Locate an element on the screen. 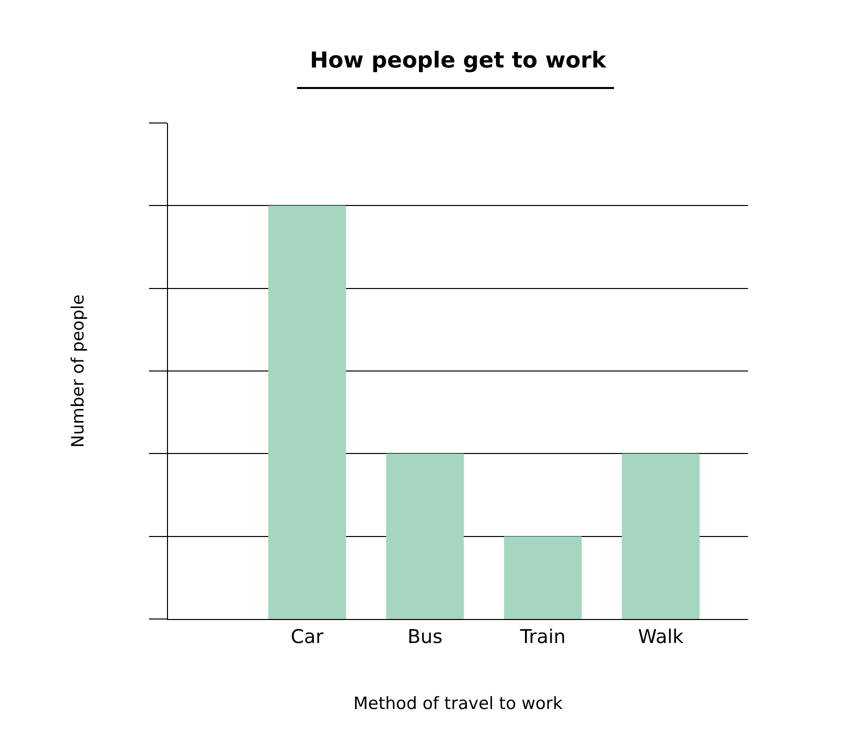 The height and width of the screenshot is (739, 843). x-tick-label: Walk is located at coordinates (661, 637).